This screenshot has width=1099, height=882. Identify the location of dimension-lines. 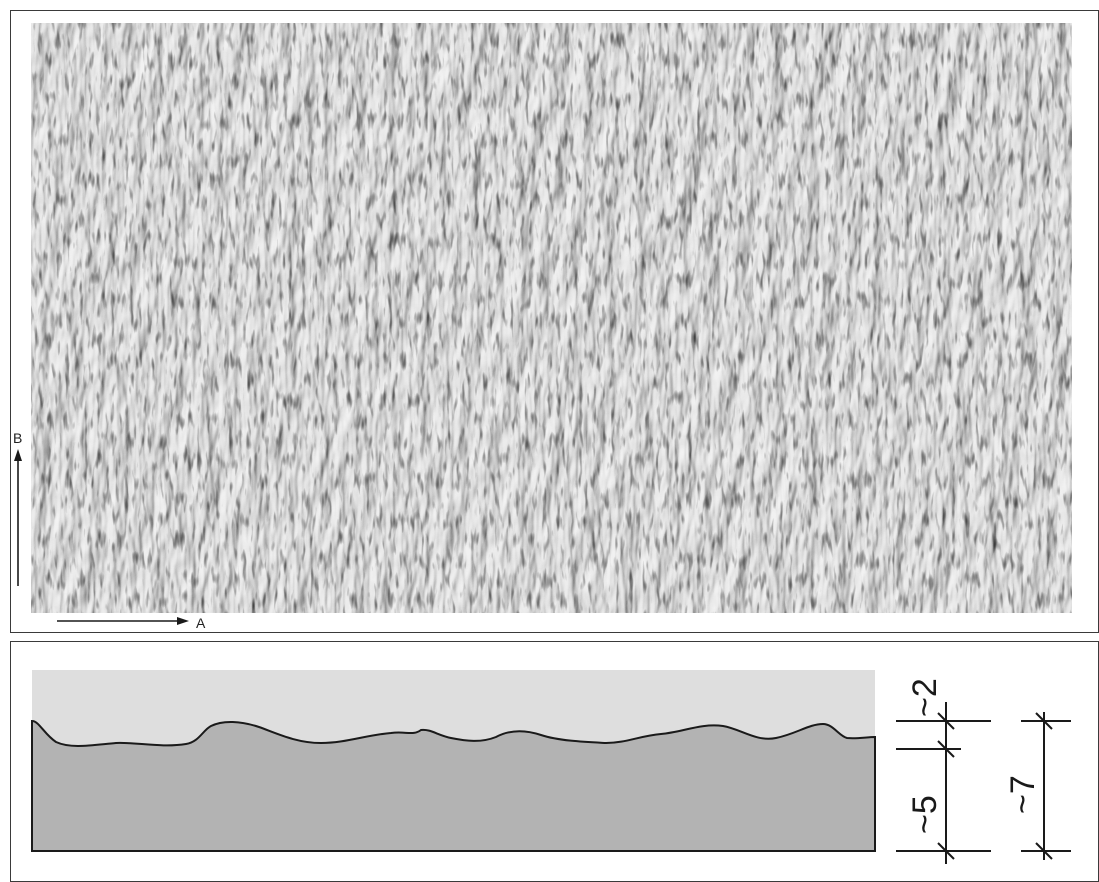
(983, 783).